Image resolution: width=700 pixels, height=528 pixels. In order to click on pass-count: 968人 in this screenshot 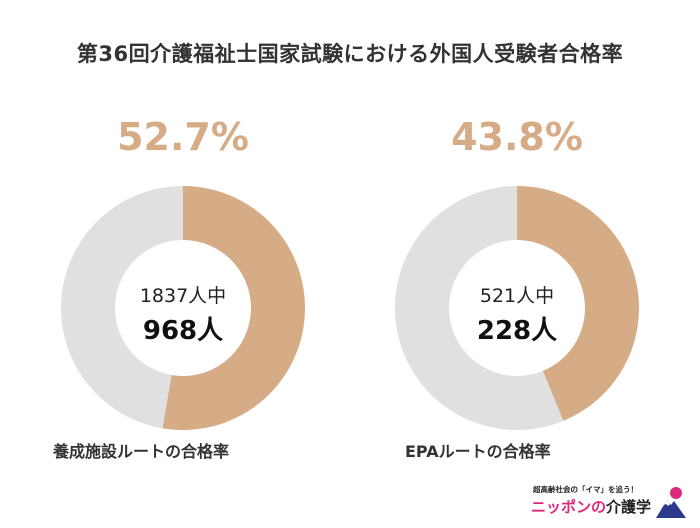, I will do `click(183, 331)`.